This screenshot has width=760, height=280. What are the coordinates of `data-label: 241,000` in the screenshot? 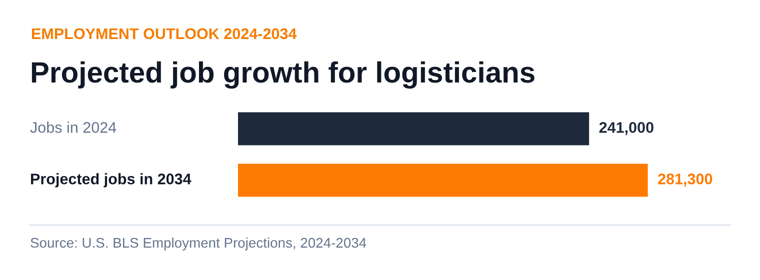 It's located at (626, 129).